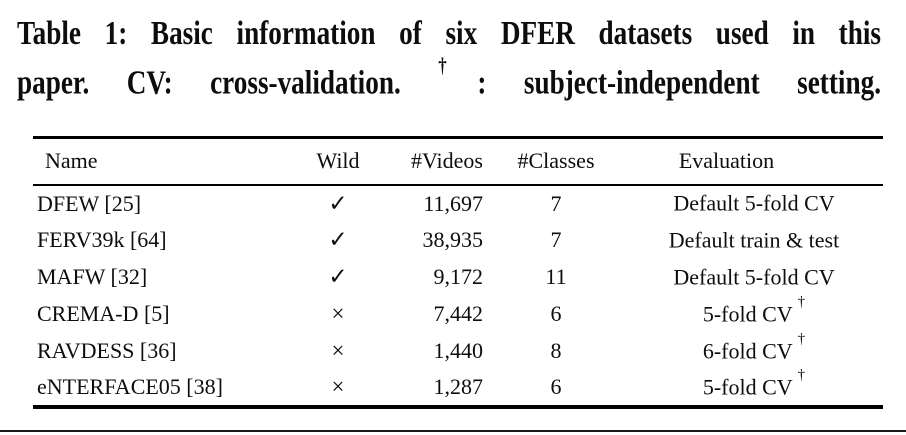  I want to click on evaluation-text: 6-fold CV, so click(747, 351).